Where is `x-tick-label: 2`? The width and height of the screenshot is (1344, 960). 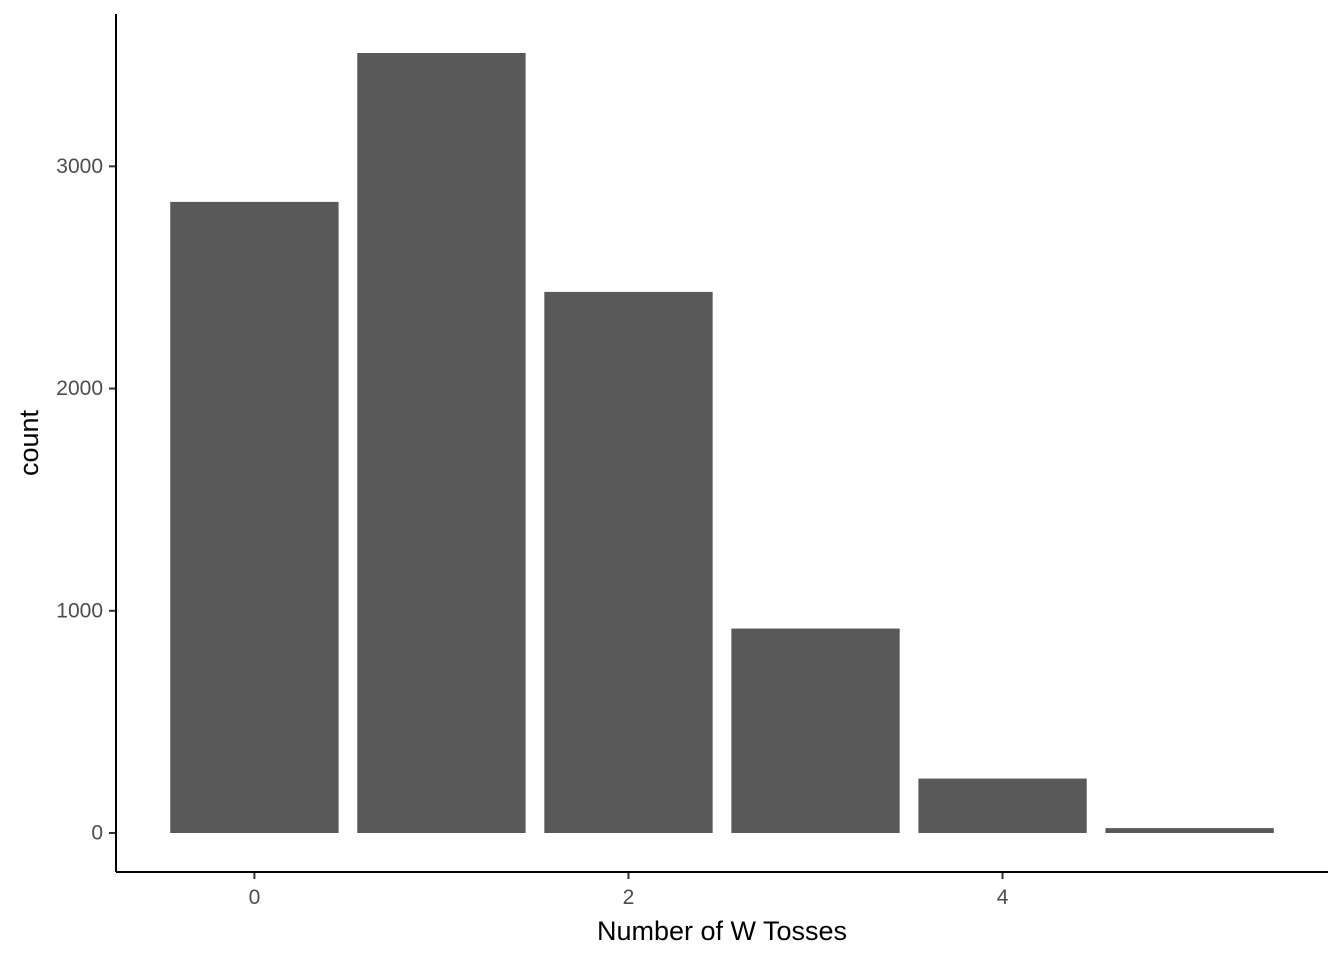 x-tick-label: 2 is located at coordinates (629, 897).